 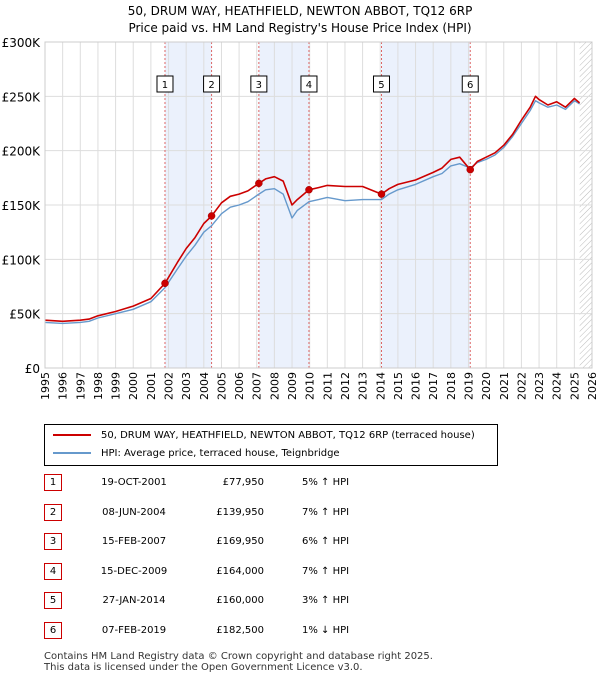 I want to click on transaction-hpi-diff: 5% ↑ HPI, so click(x=326, y=482).